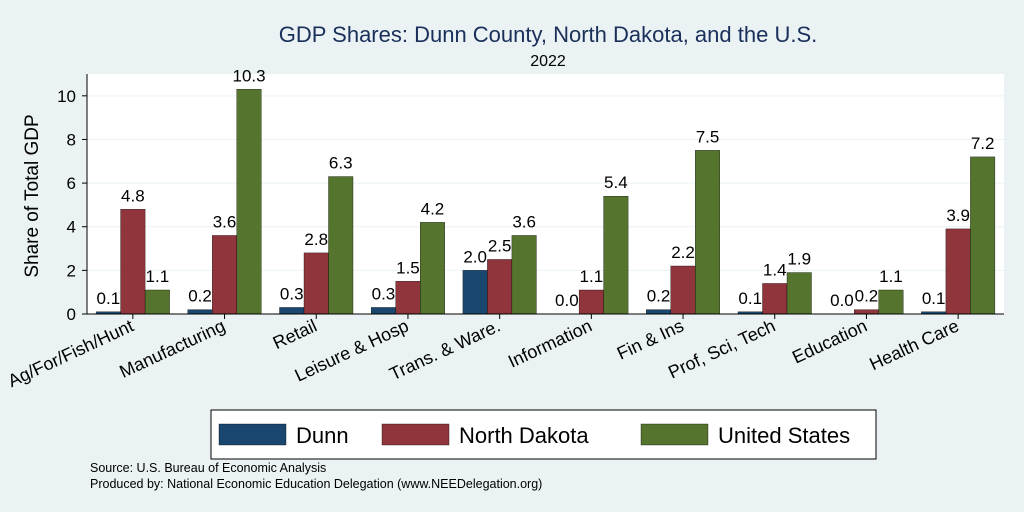  What do you see at coordinates (775, 269) in the screenshot?
I see `data-label-north-dakota: 1.4` at bounding box center [775, 269].